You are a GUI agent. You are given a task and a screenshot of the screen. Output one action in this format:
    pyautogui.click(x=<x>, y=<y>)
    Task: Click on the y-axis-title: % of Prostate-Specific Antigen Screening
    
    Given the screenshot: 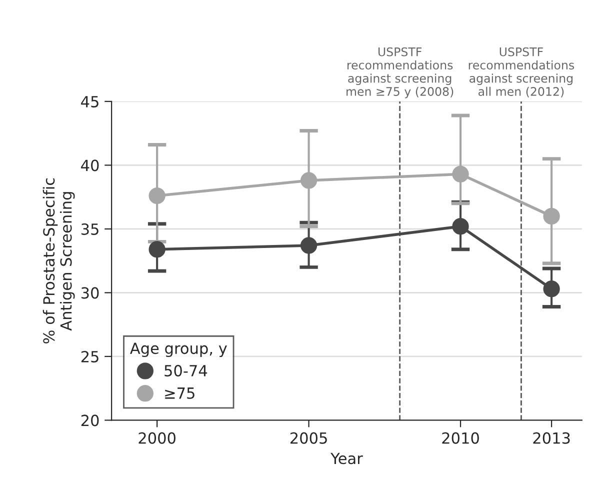 What is the action you would take?
    pyautogui.click(x=58, y=261)
    